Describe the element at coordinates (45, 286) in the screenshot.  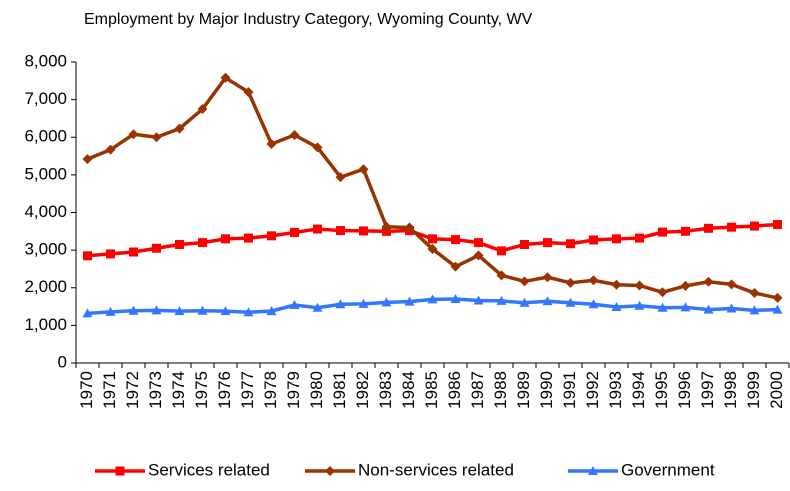
I see `y-tick-label: 2,000` at that location.